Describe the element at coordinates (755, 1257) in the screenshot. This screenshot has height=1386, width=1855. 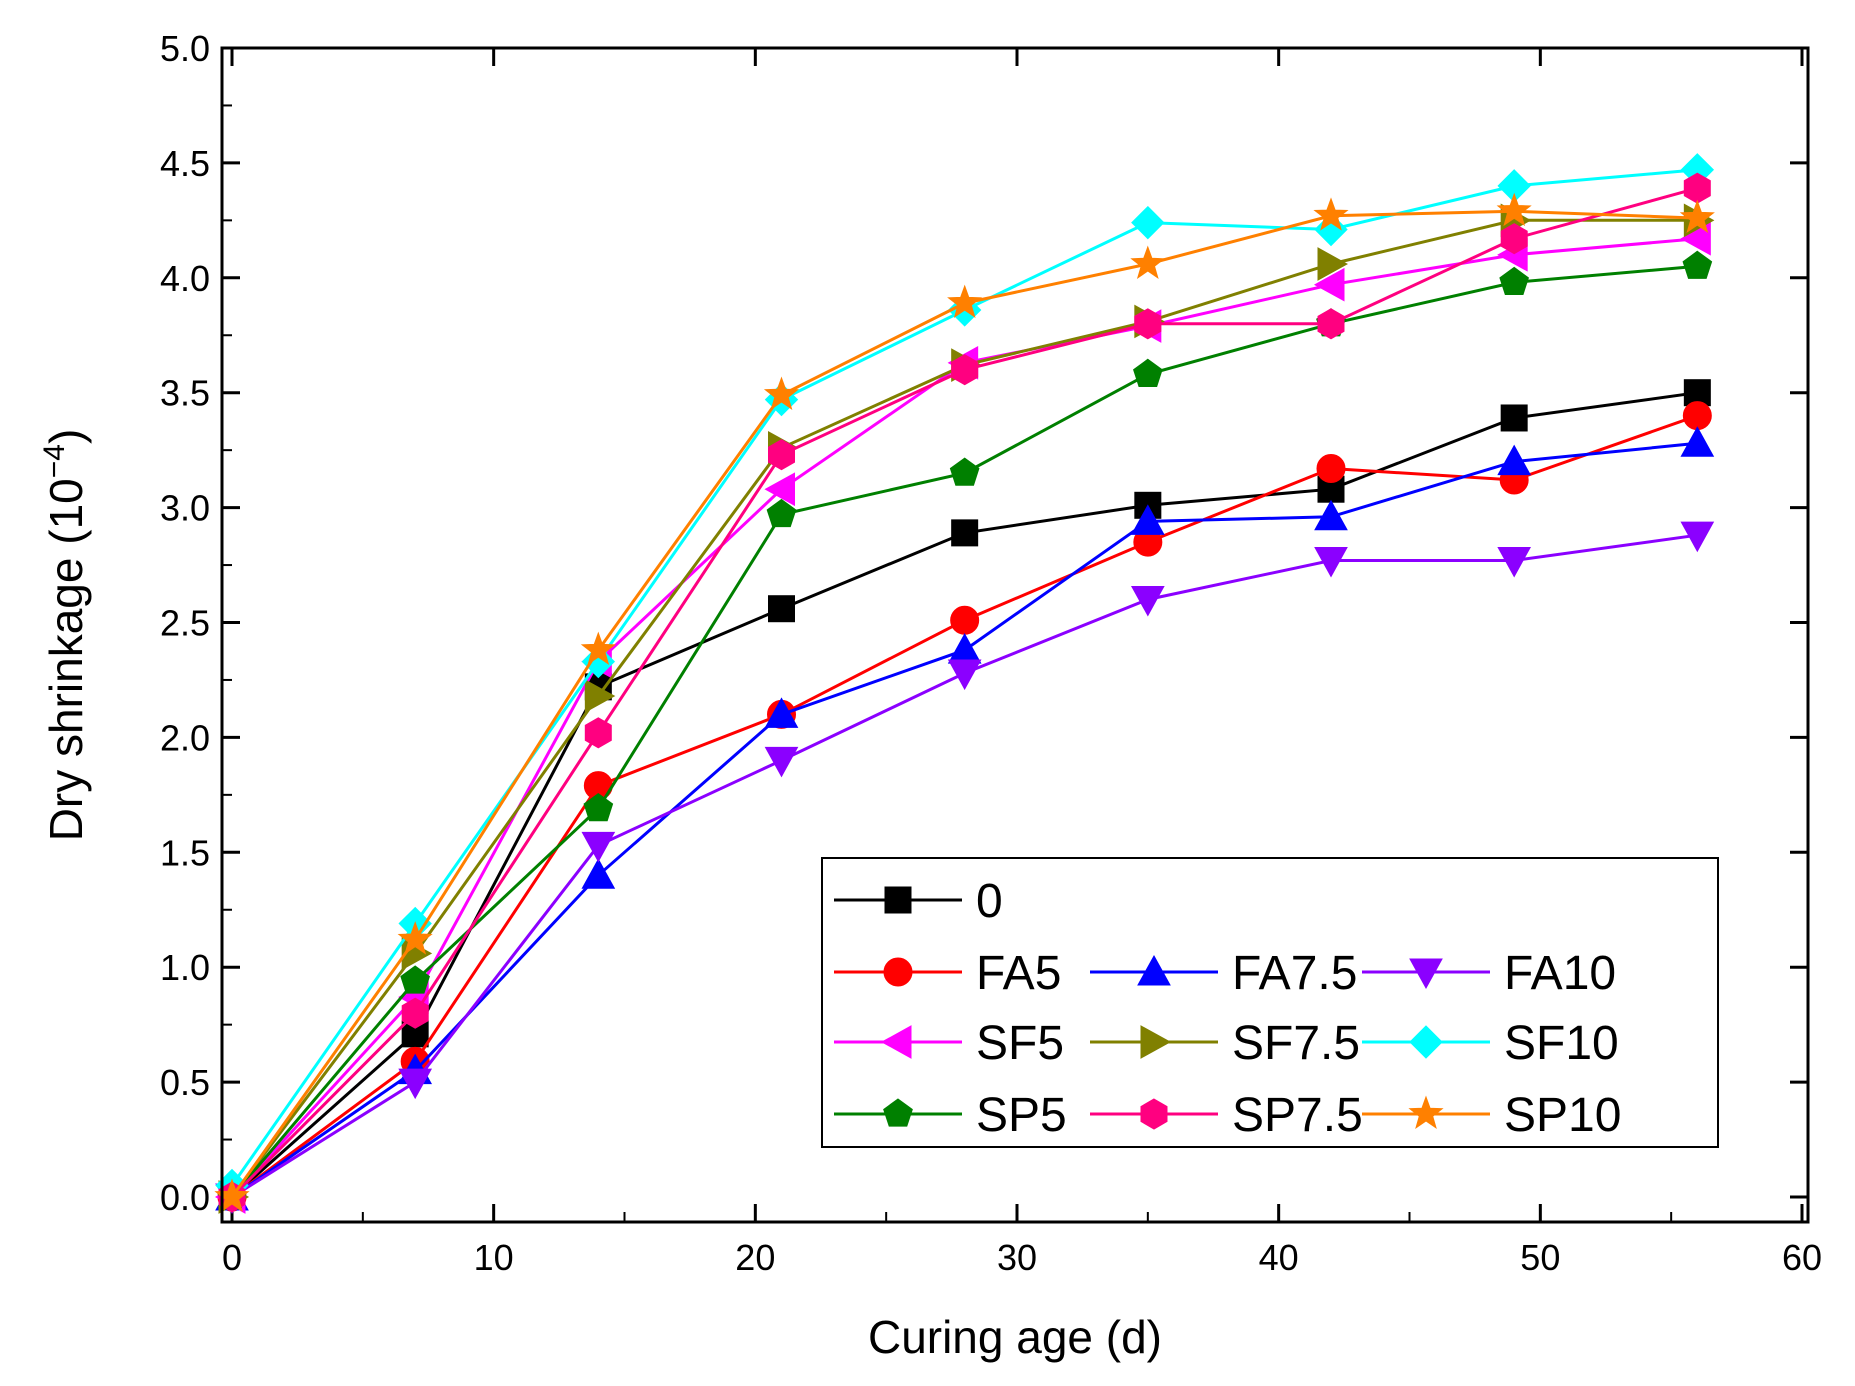
I see `x-tick-label: 20` at that location.